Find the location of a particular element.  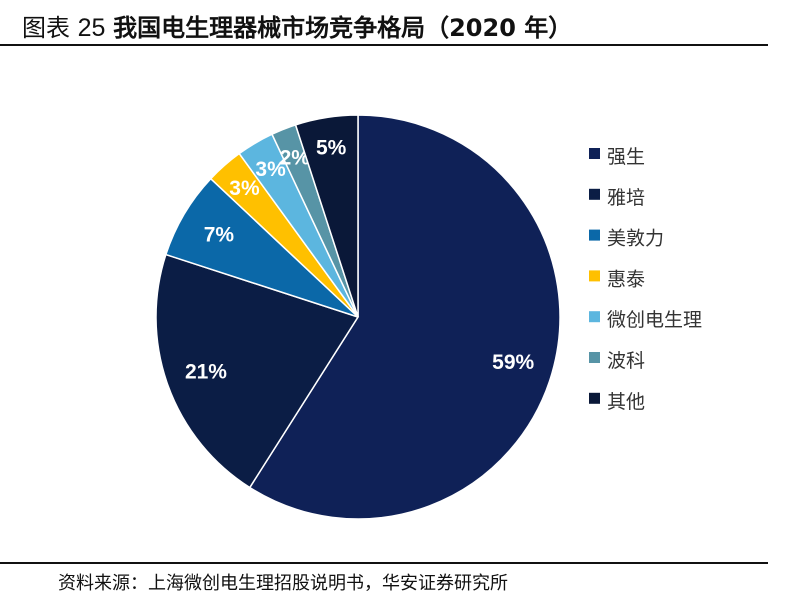

legend-label: 惠泰 is located at coordinates (626, 279).